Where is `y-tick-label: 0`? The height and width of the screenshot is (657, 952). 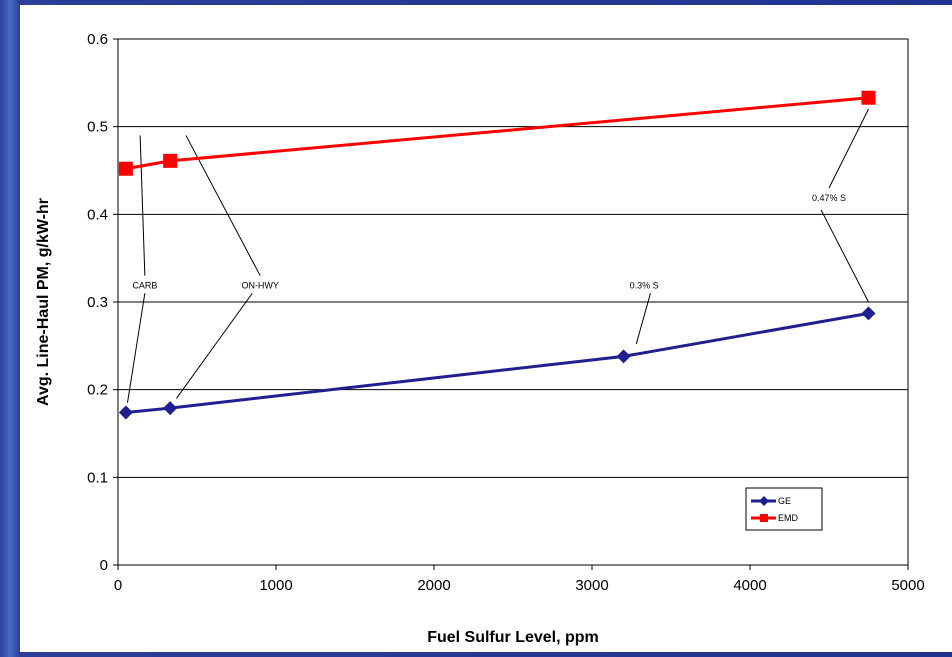 y-tick-label: 0 is located at coordinates (104, 565).